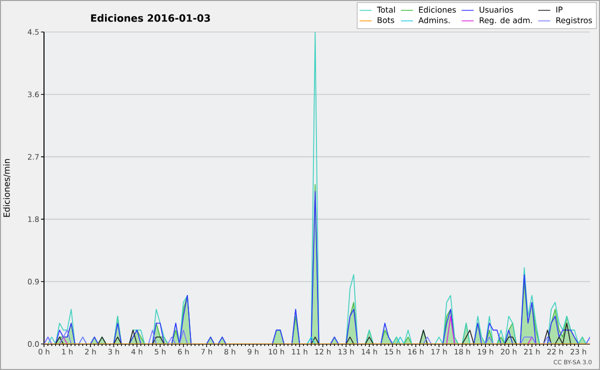  I want to click on y-axis-title: Ediciones/min, so click(6, 188).